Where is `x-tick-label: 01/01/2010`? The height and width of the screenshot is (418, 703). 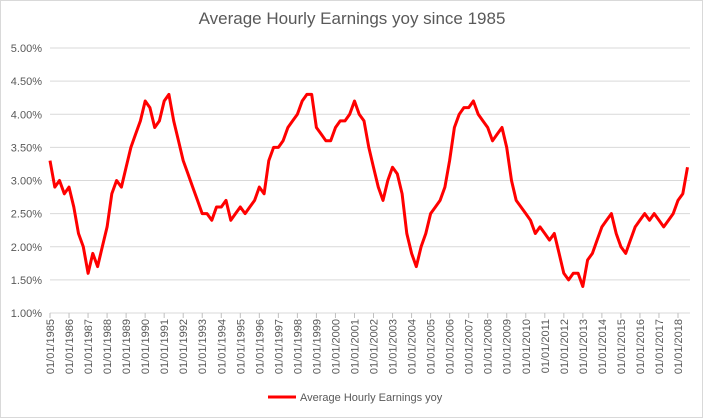 x-tick-label: 01/01/2010 is located at coordinates (527, 346).